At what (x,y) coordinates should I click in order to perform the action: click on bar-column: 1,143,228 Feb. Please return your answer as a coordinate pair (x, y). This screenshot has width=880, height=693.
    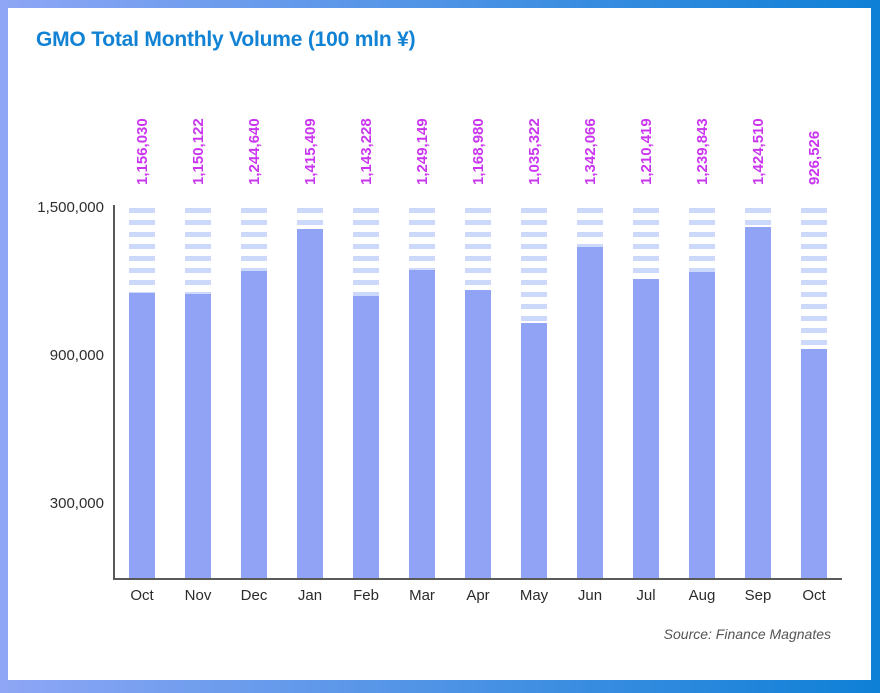
    Looking at the image, I should click on (366, 349).